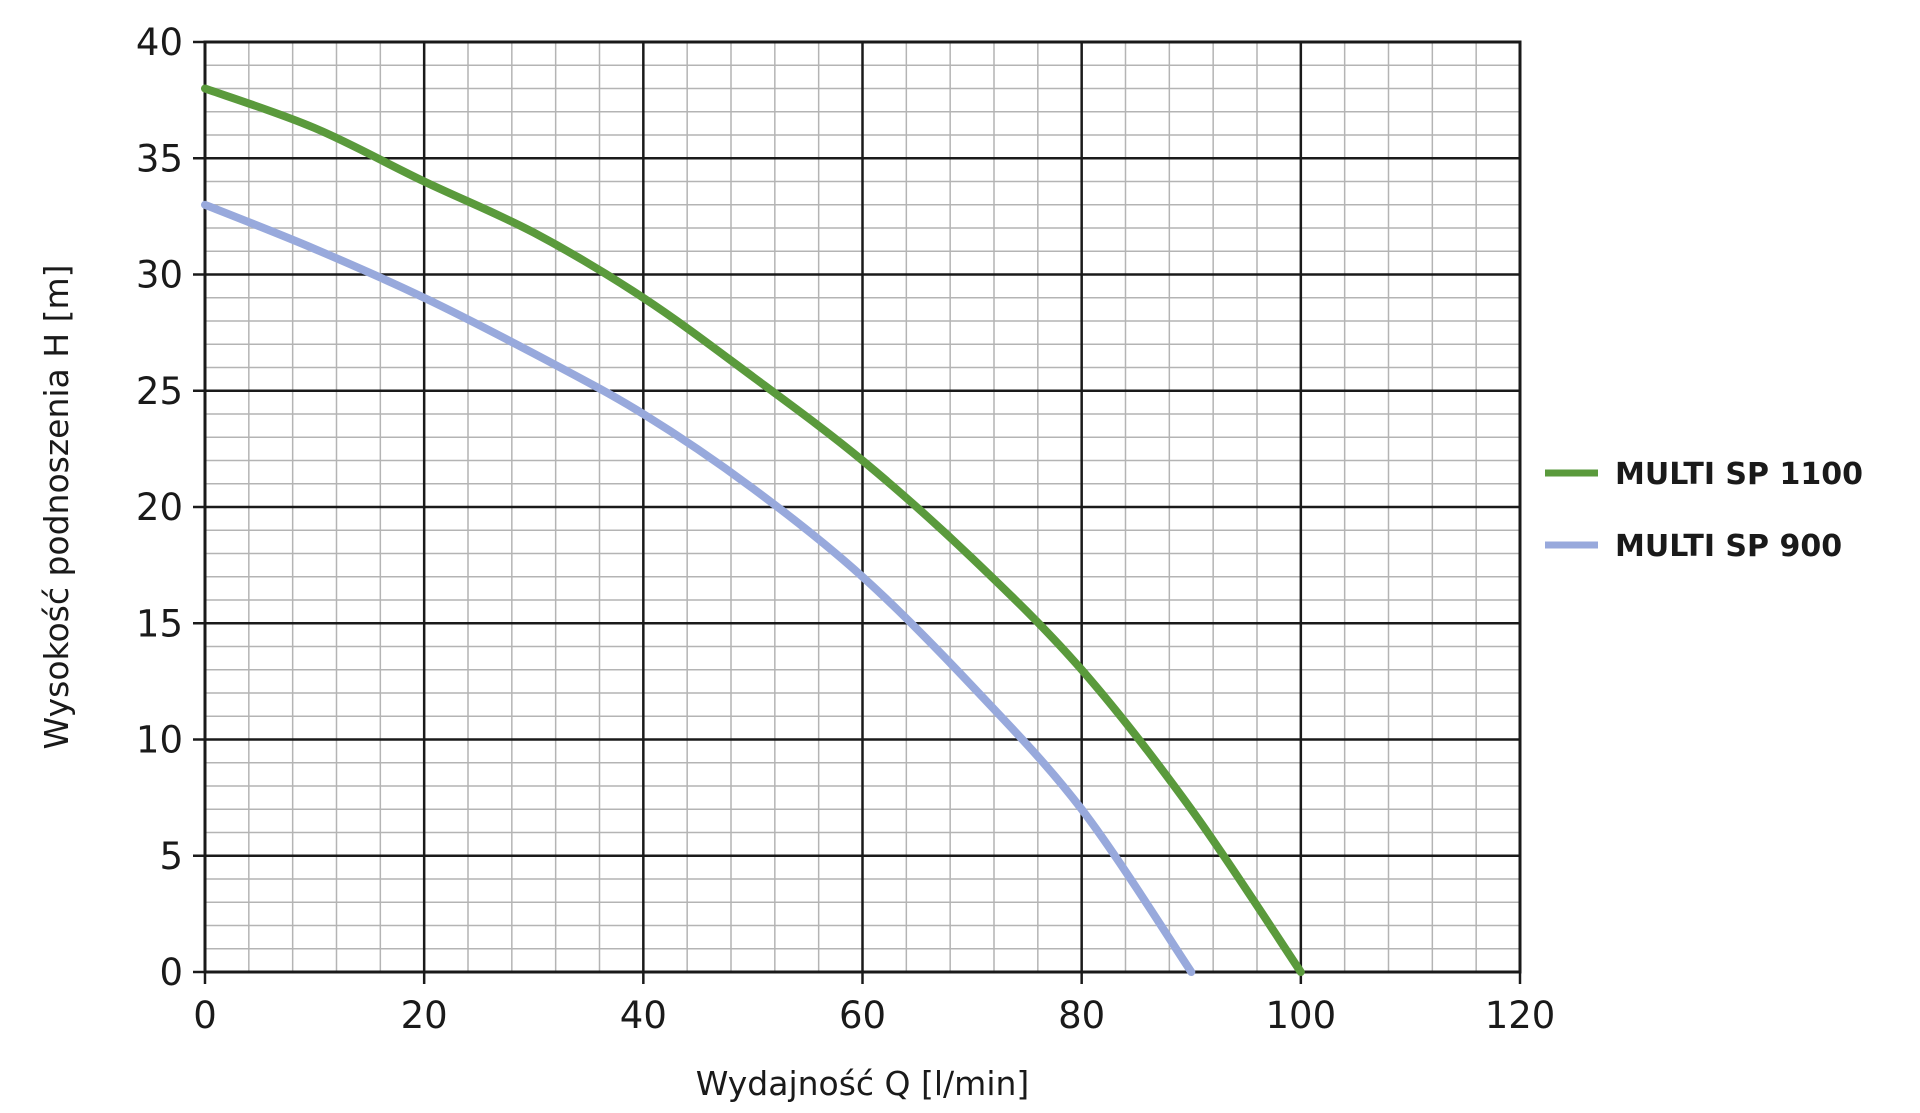 The height and width of the screenshot is (1113, 1920). Describe the element at coordinates (159, 623) in the screenshot. I see `y-tick-label: 15` at that location.